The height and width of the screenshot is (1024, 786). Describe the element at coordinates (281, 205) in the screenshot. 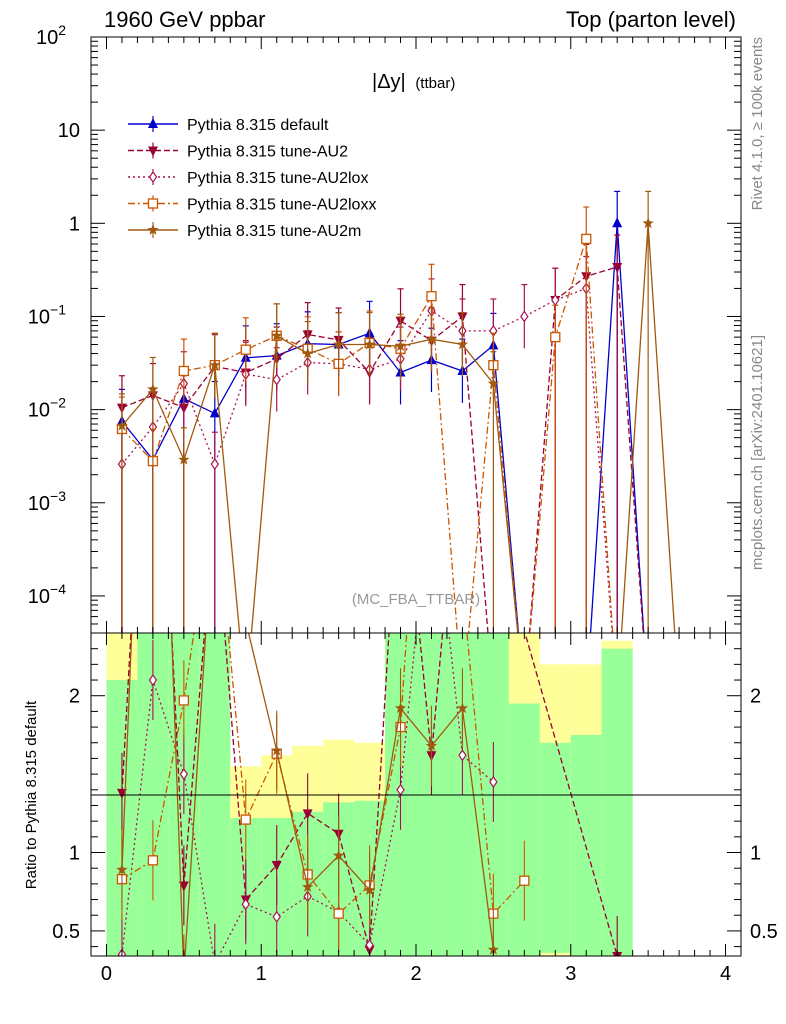

I see `legend-label: Pythia 8.315 tune-AU2loxx` at that location.